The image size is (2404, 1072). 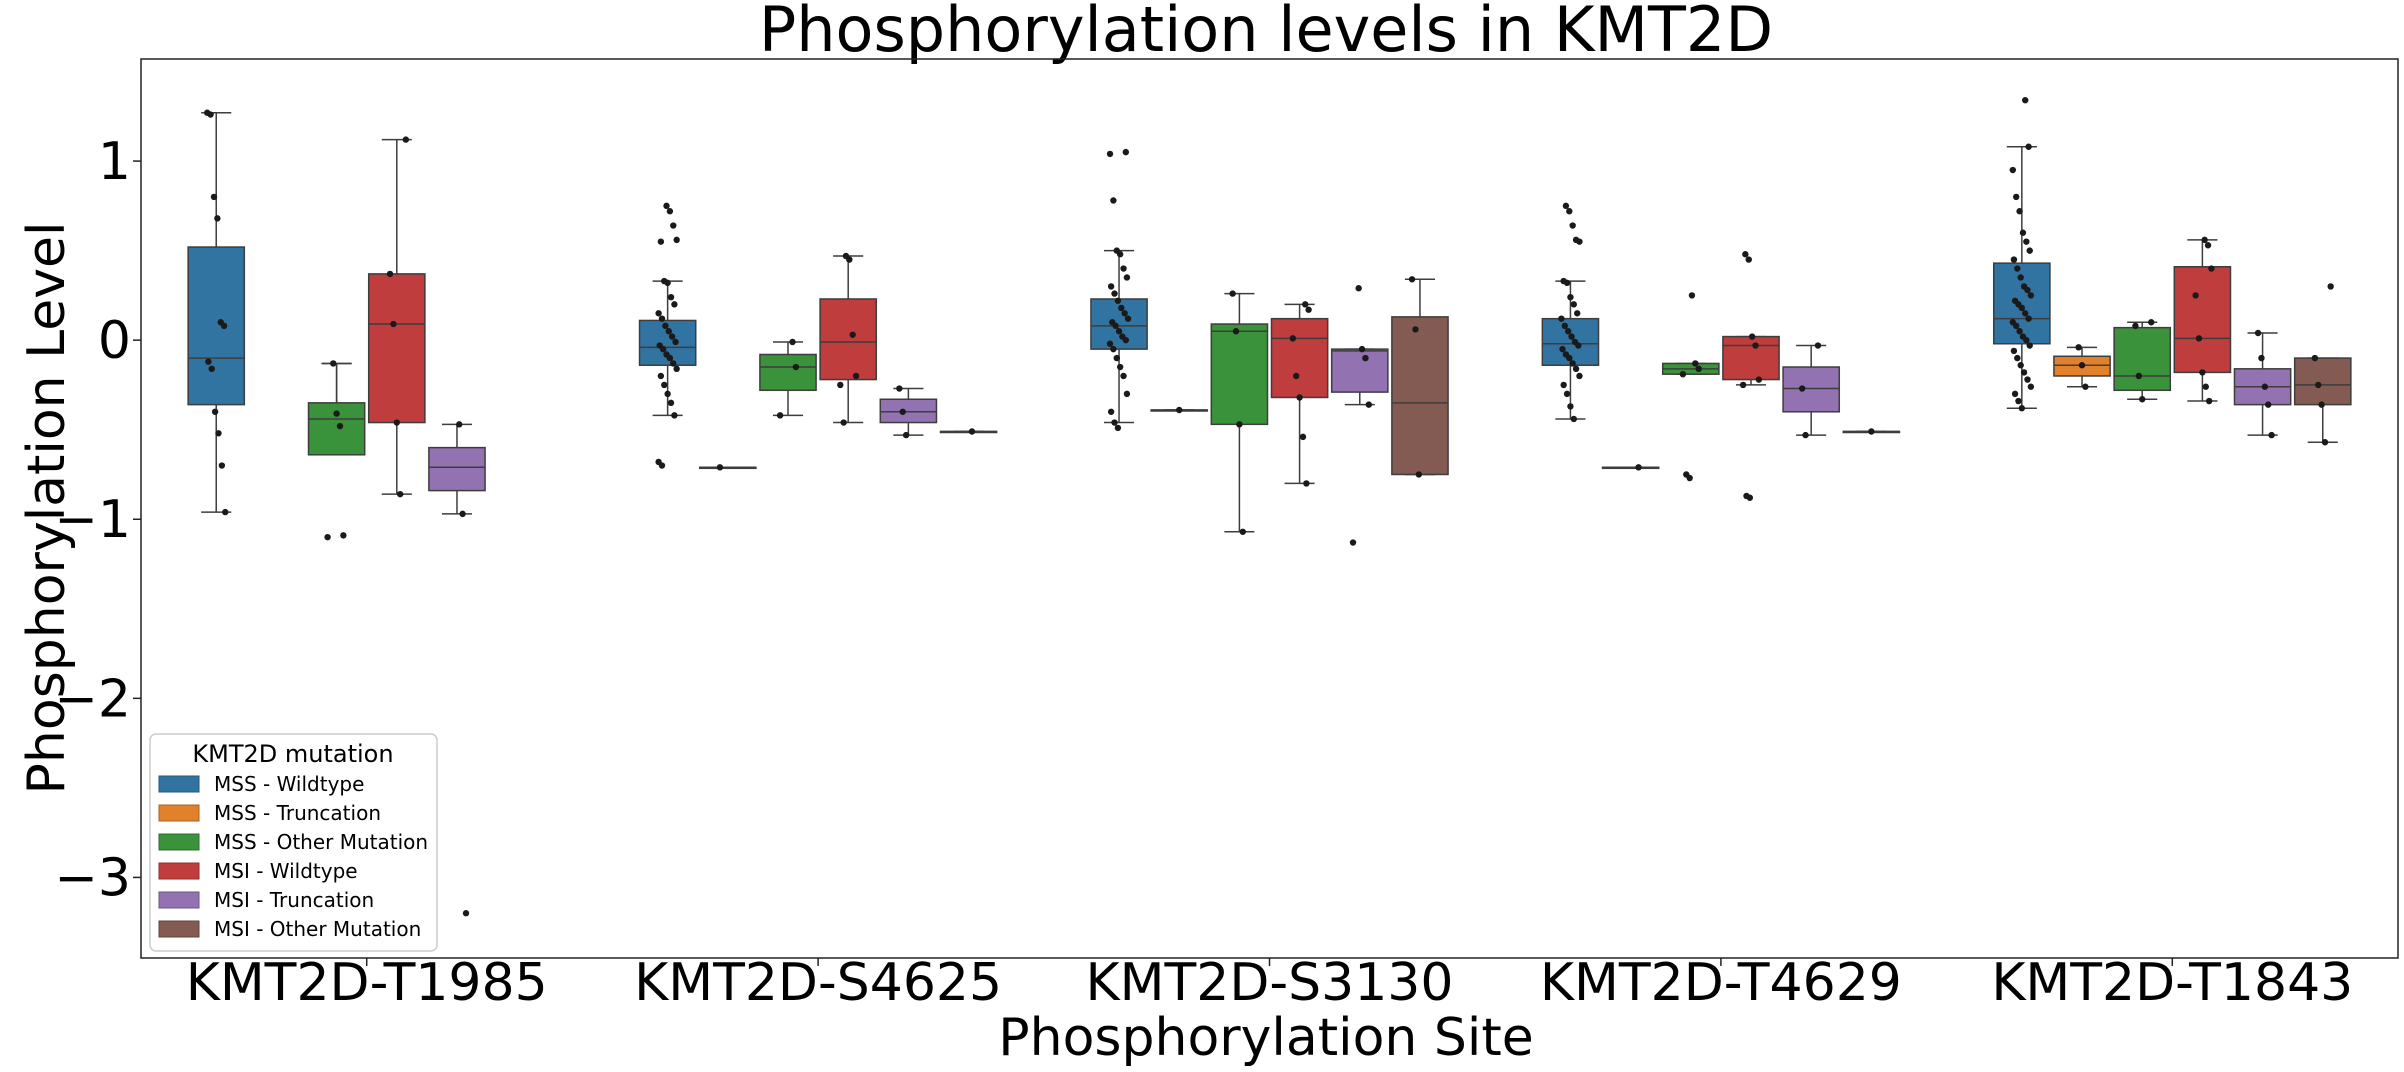 I want to click on legend-label: MSI - Other Mutation, so click(x=317, y=929).